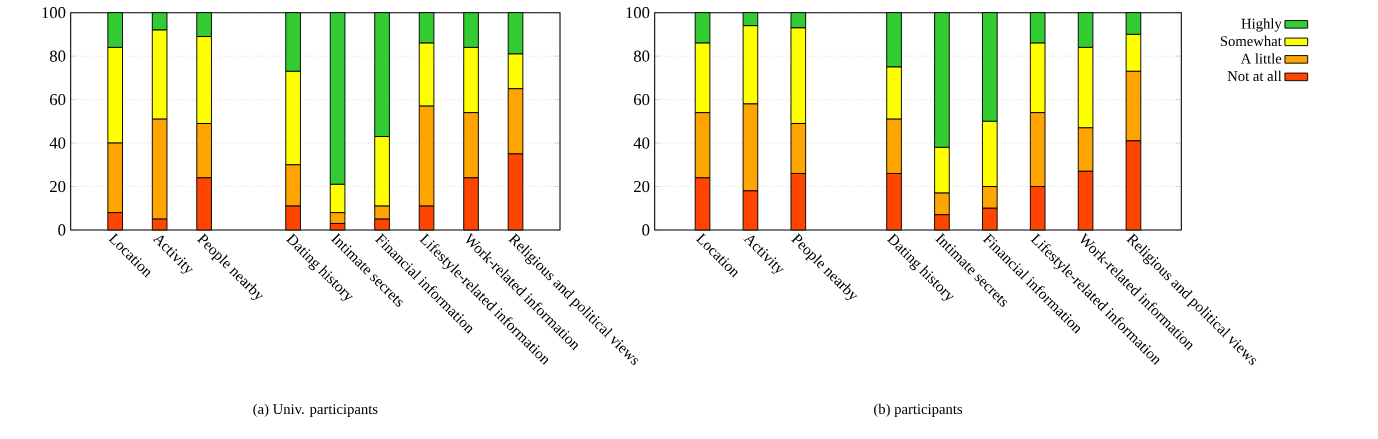  What do you see at coordinates (1251, 41) in the screenshot?
I see `legend-label: Somewhat` at bounding box center [1251, 41].